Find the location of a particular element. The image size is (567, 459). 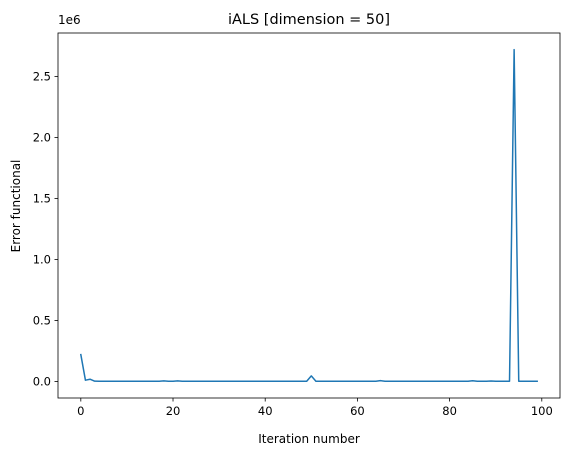

x-axis-label: Iteration number is located at coordinates (309, 439).